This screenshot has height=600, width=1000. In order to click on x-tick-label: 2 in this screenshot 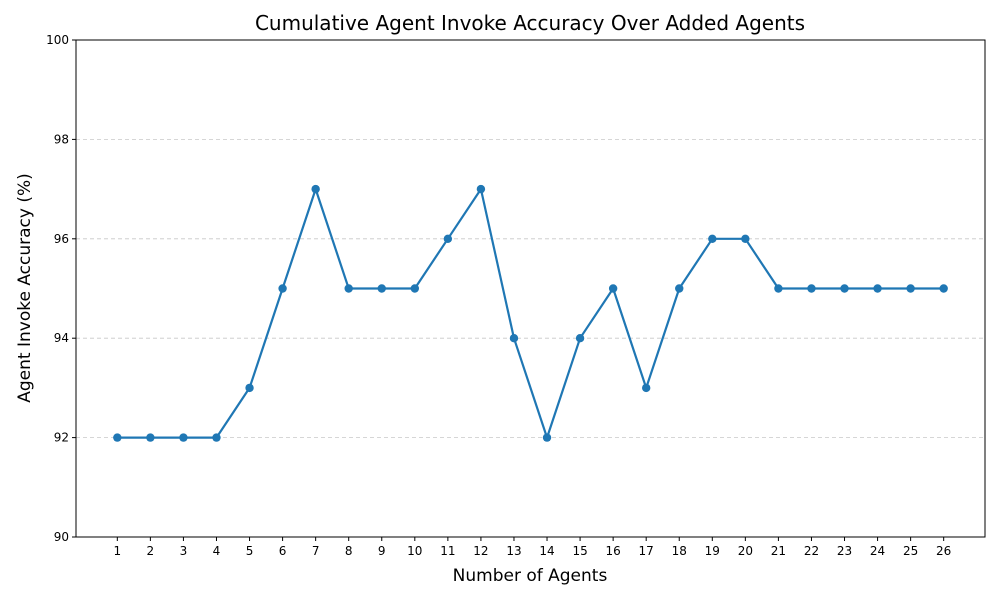, I will do `click(151, 551)`.